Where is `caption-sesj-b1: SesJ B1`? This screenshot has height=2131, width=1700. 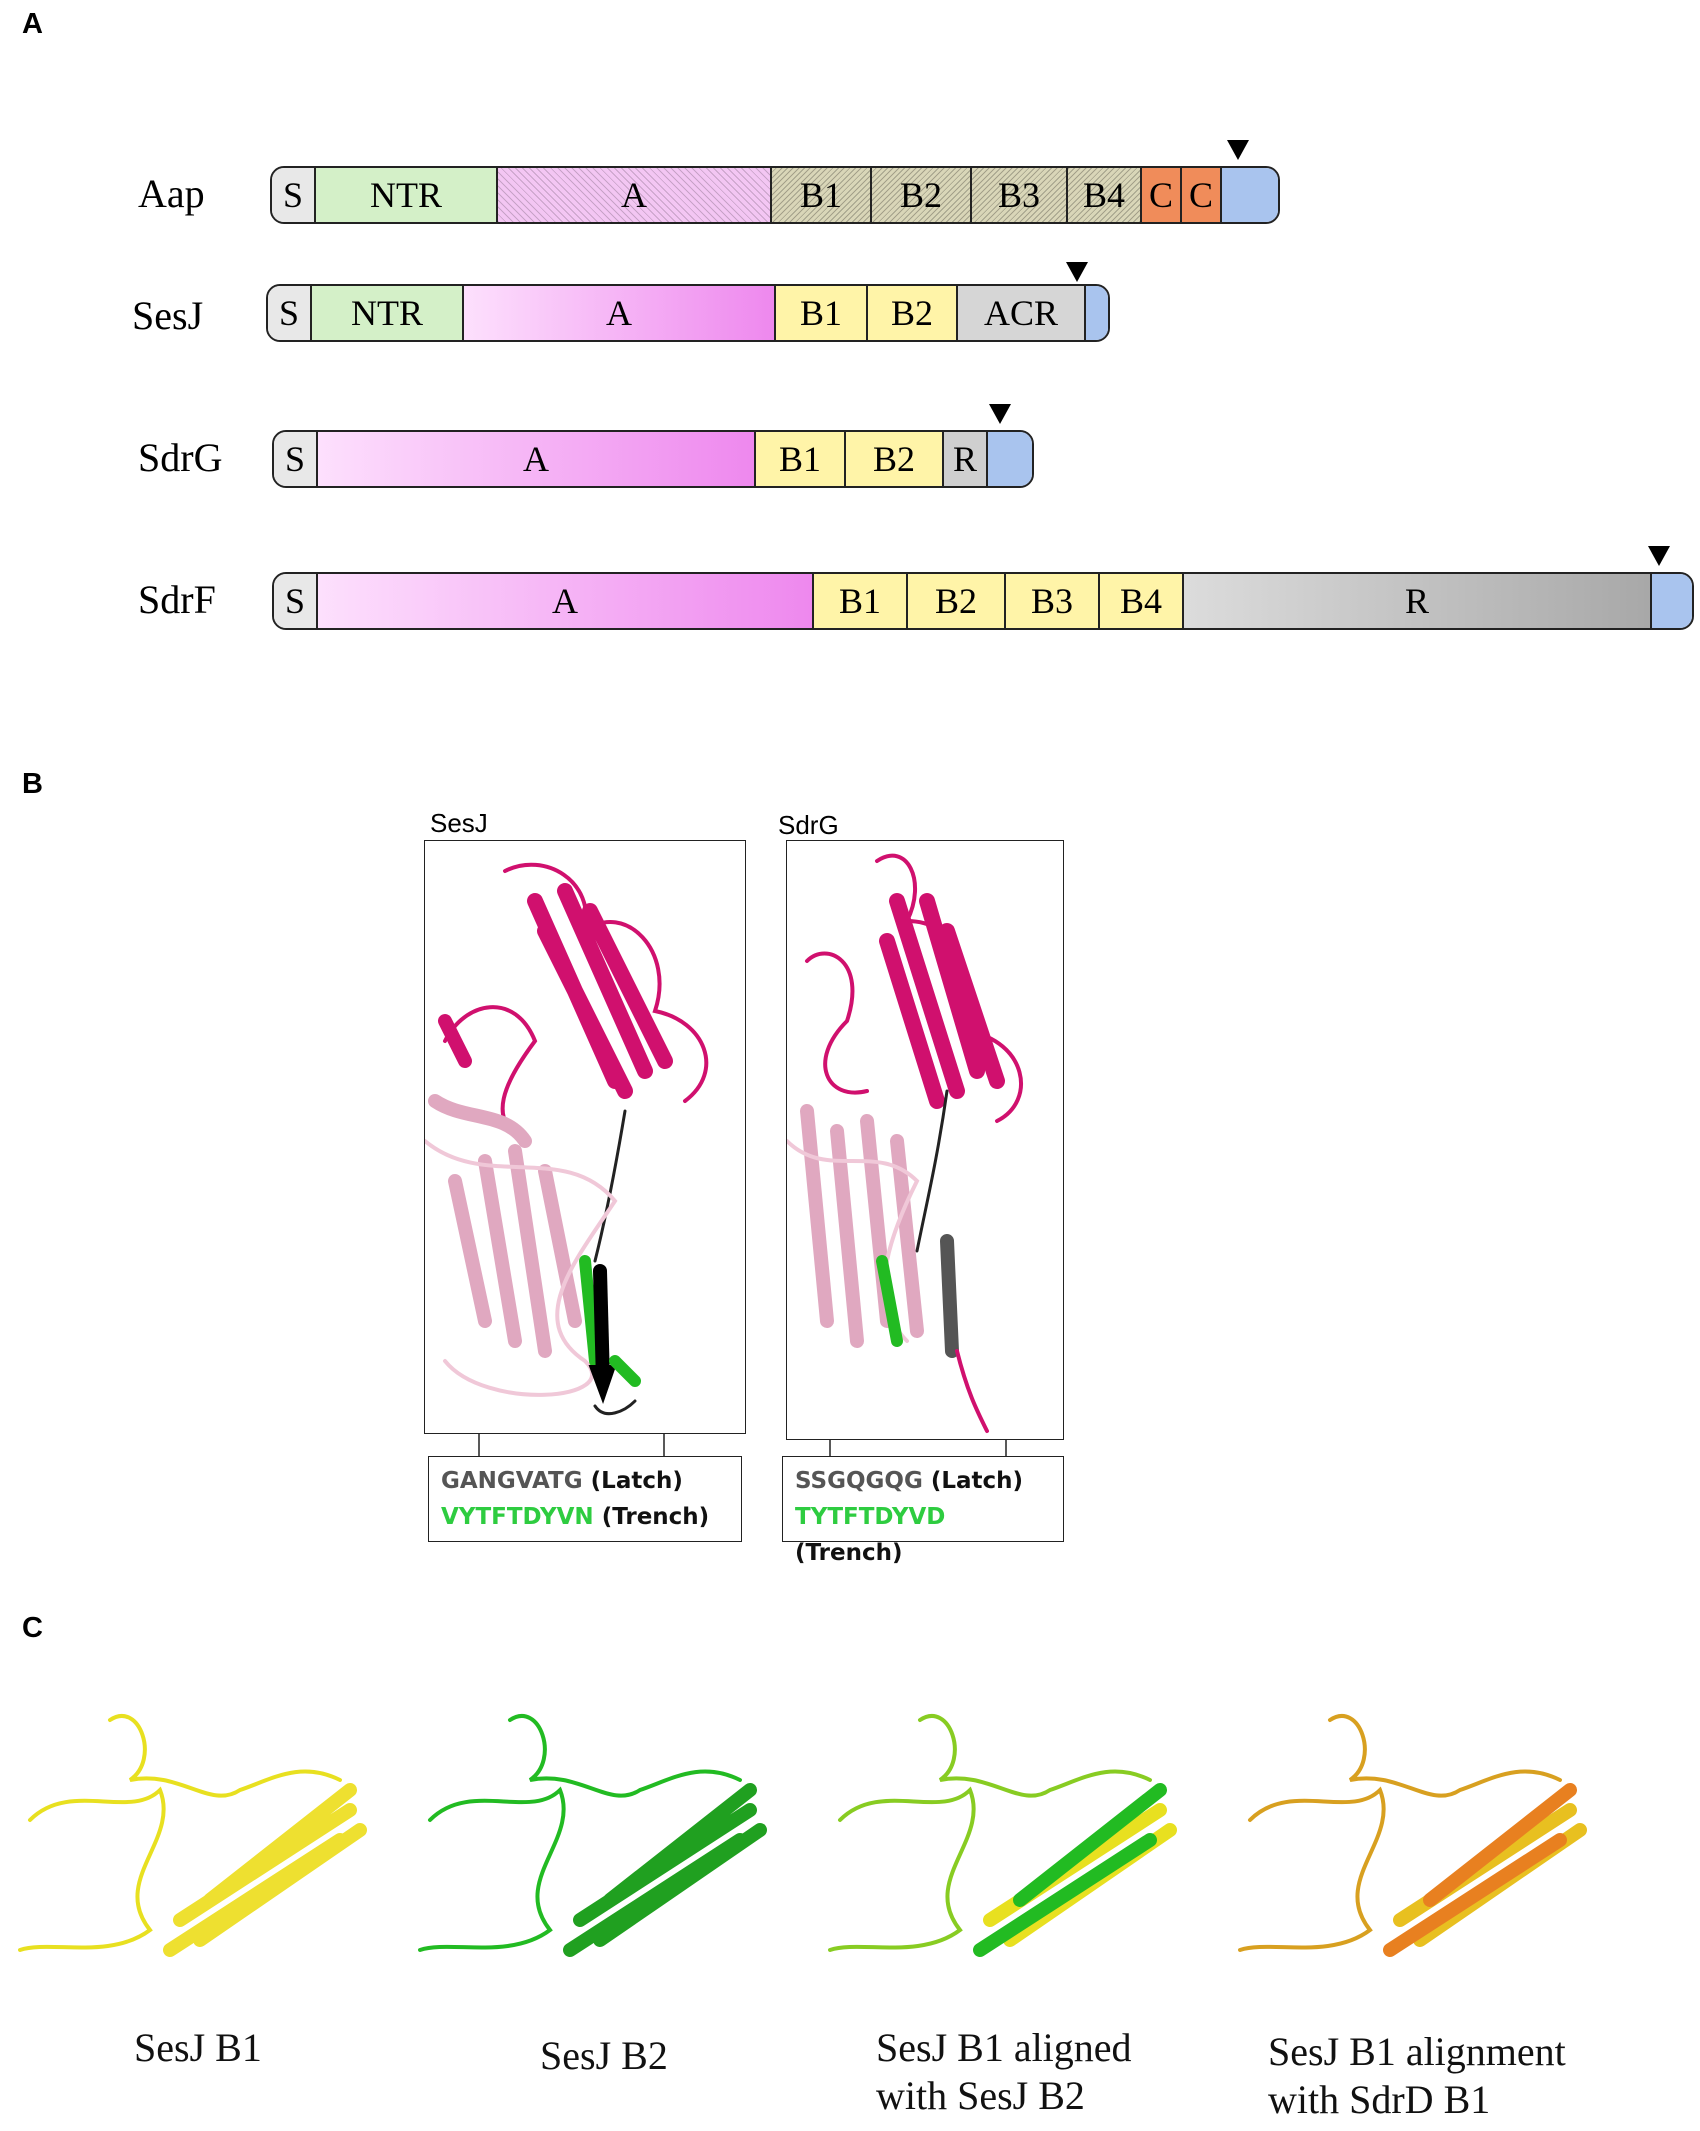 caption-sesj-b1: SesJ B1 is located at coordinates (198, 2047).